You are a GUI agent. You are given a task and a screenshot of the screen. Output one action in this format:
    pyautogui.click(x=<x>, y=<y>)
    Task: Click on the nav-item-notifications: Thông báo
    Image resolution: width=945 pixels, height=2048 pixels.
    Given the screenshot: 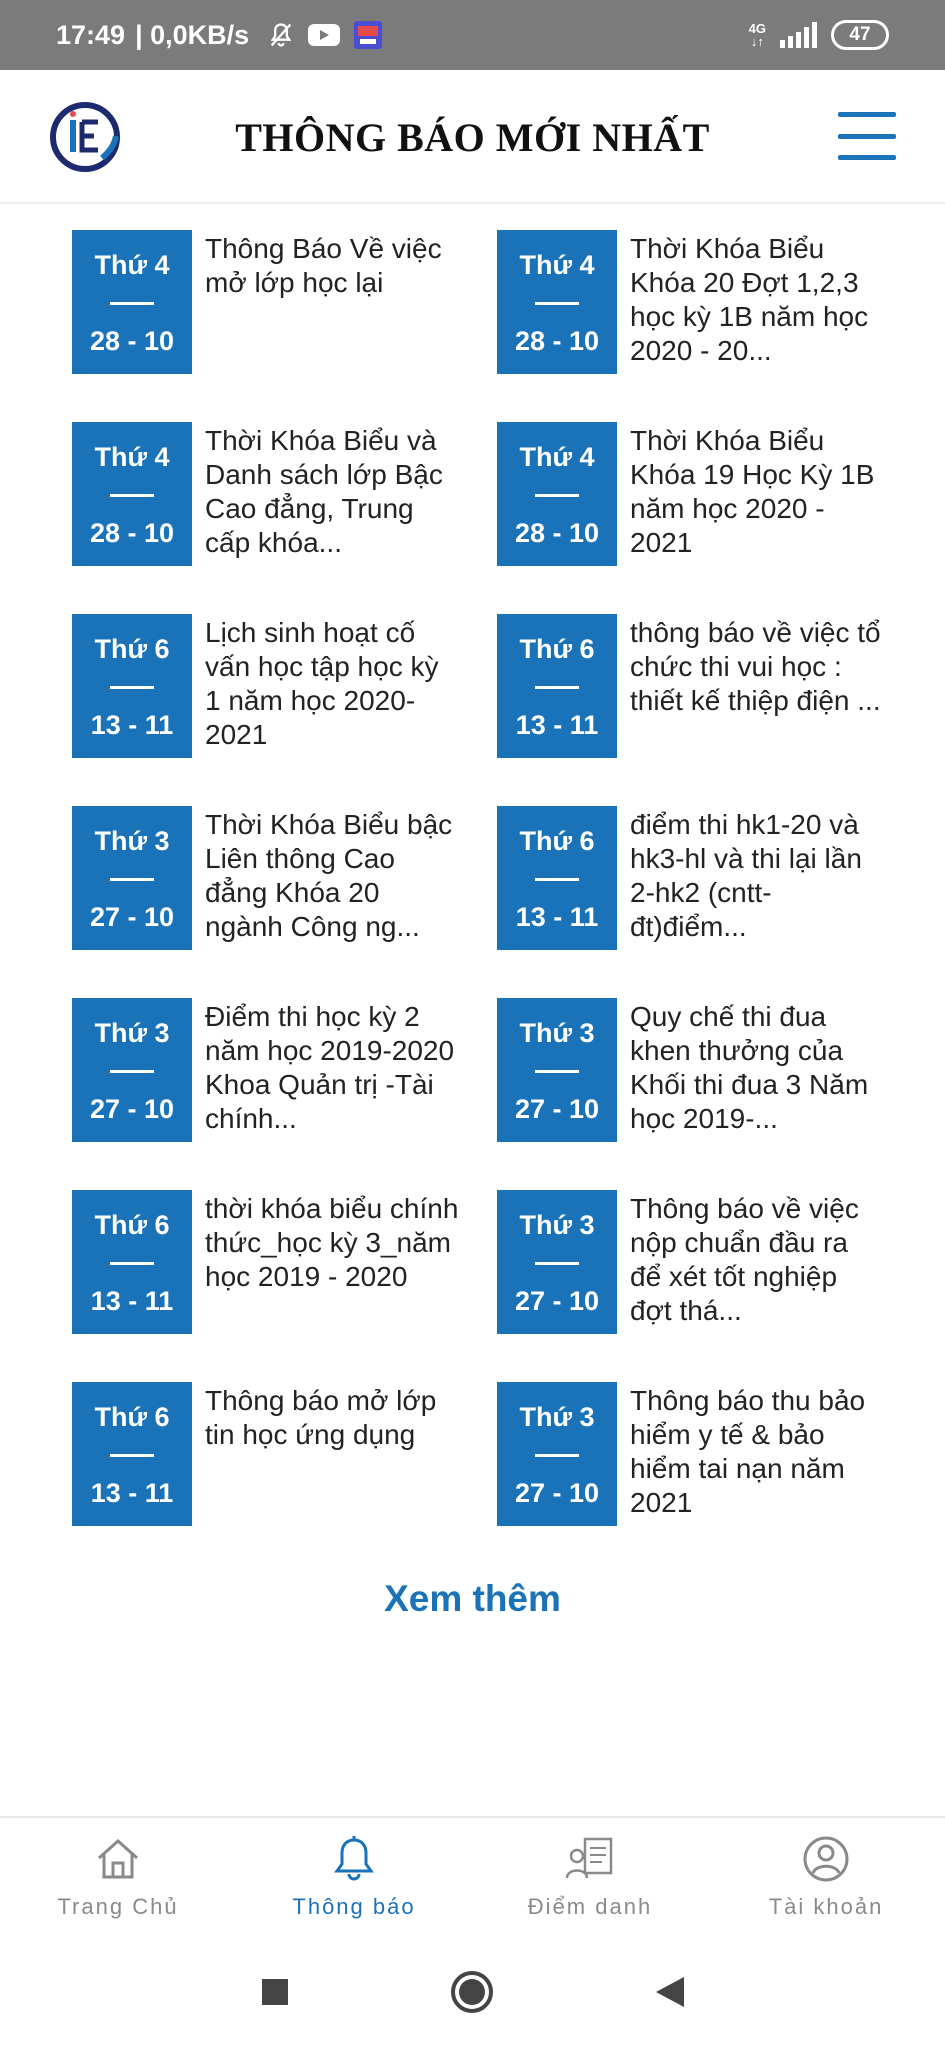 What is the action you would take?
    pyautogui.click(x=354, y=1876)
    